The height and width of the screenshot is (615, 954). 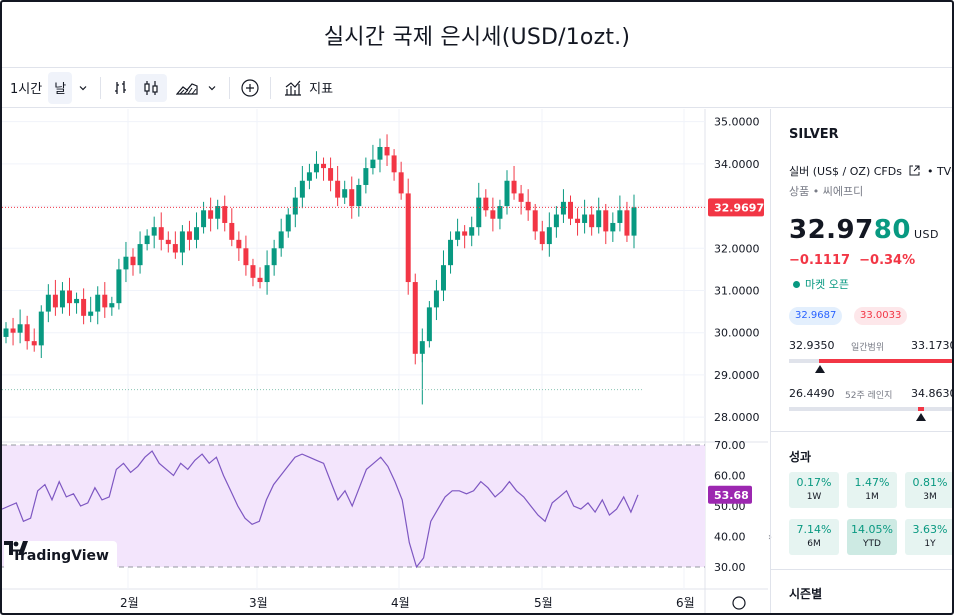 I want to click on market-status-text: 마켓 오픈, so click(x=827, y=284).